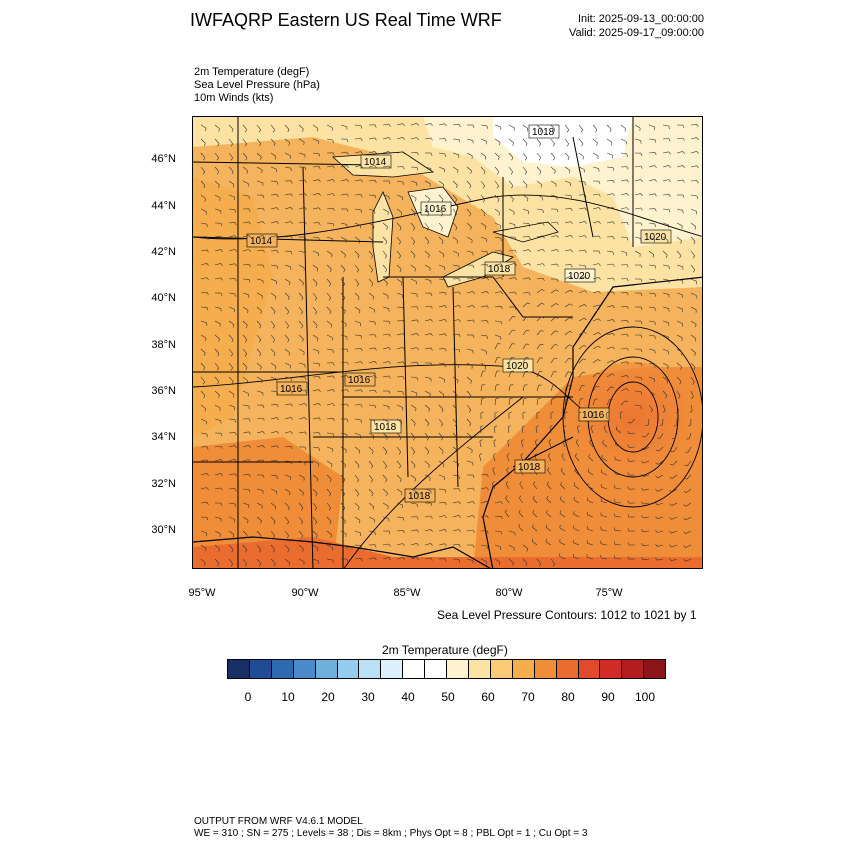  Describe the element at coordinates (248, 697) in the screenshot. I see `colorbar-tick: 0` at that location.